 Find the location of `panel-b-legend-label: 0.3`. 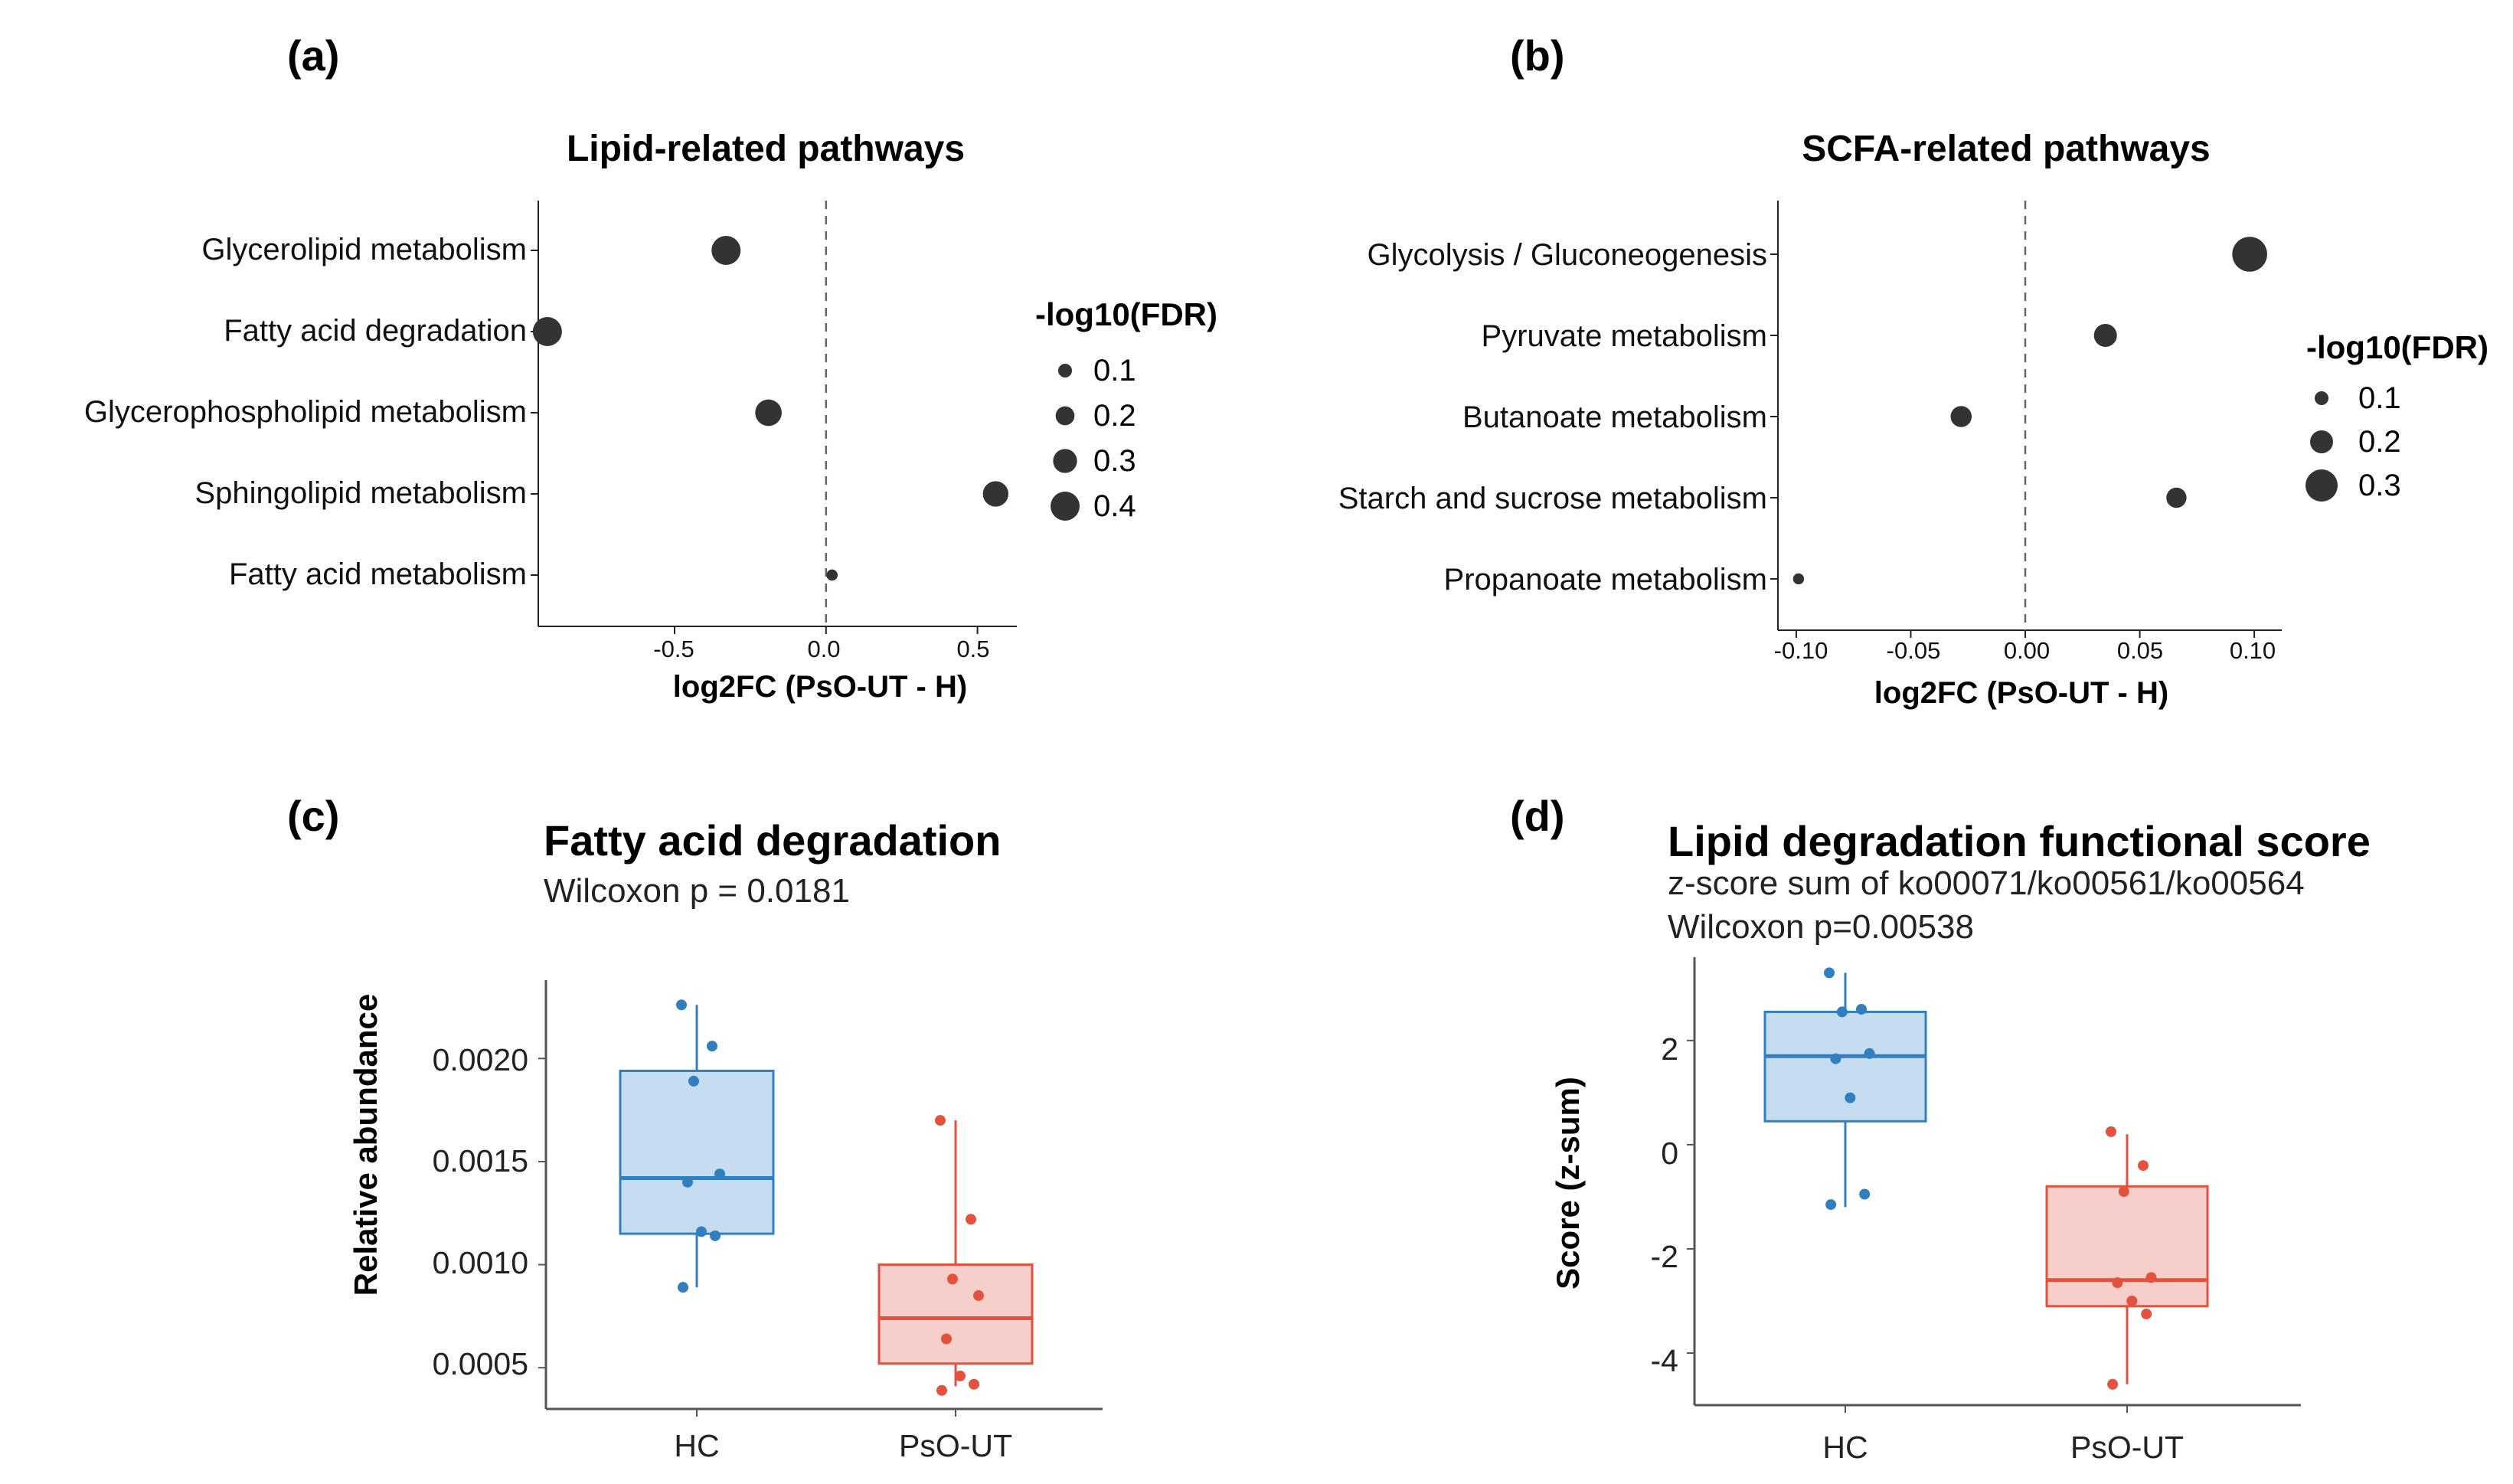

panel-b-legend-label: 0.3 is located at coordinates (2379, 485).